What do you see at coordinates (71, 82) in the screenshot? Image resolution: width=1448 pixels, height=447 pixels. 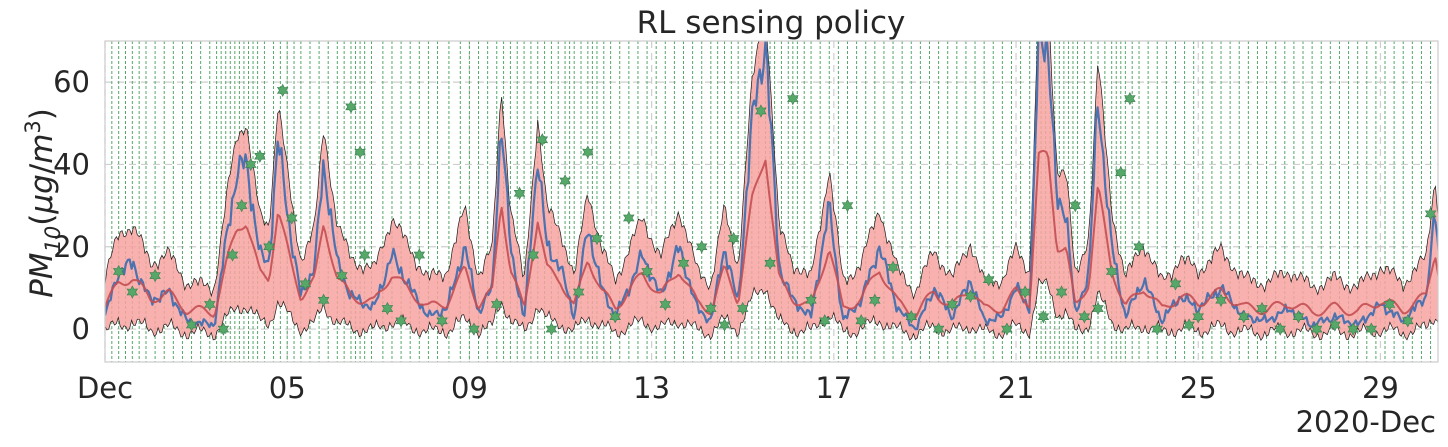 I see `y-tick-label: 60` at bounding box center [71, 82].